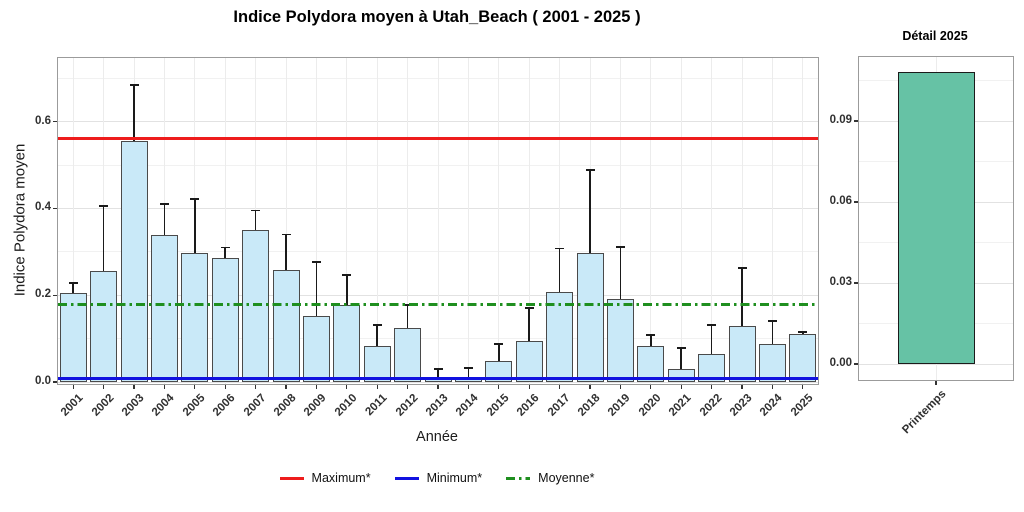 This screenshot has width=1024, height=512. What do you see at coordinates (803, 332) in the screenshot?
I see `error-cap-2025` at bounding box center [803, 332].